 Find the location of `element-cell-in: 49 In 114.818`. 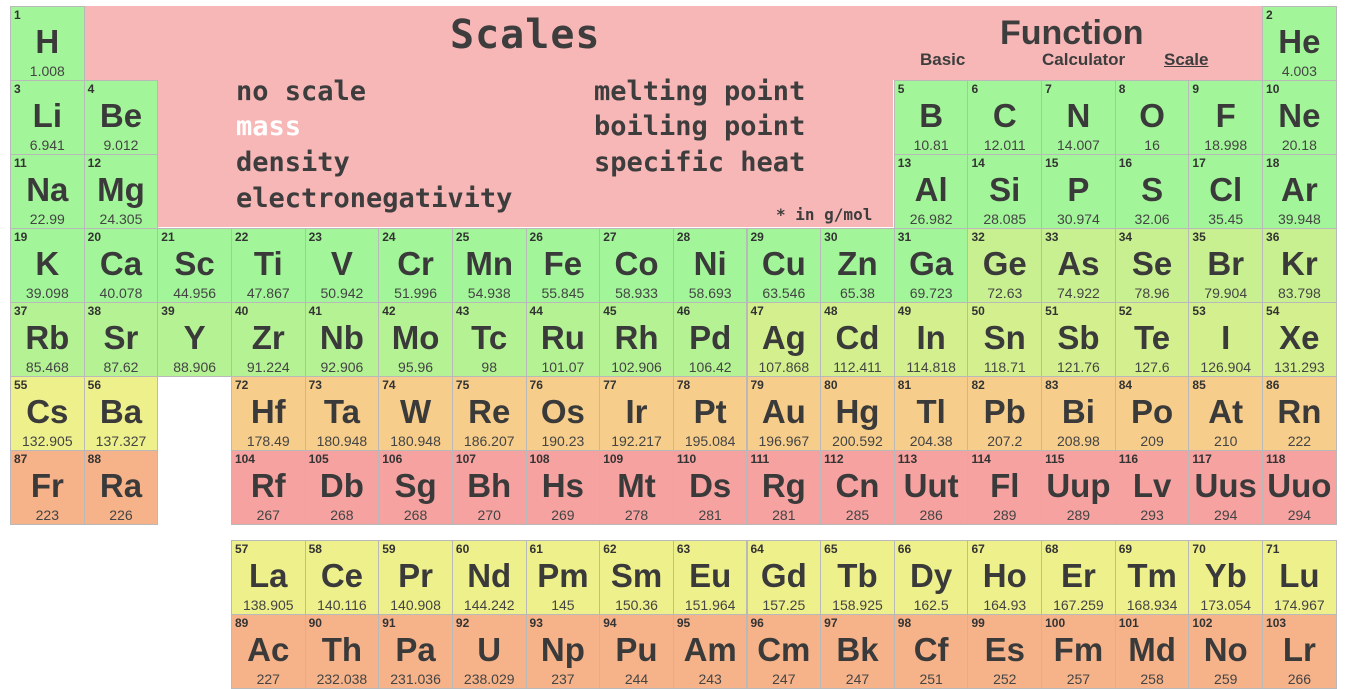

element-cell-in: 49 In 114.818 is located at coordinates (931, 339).